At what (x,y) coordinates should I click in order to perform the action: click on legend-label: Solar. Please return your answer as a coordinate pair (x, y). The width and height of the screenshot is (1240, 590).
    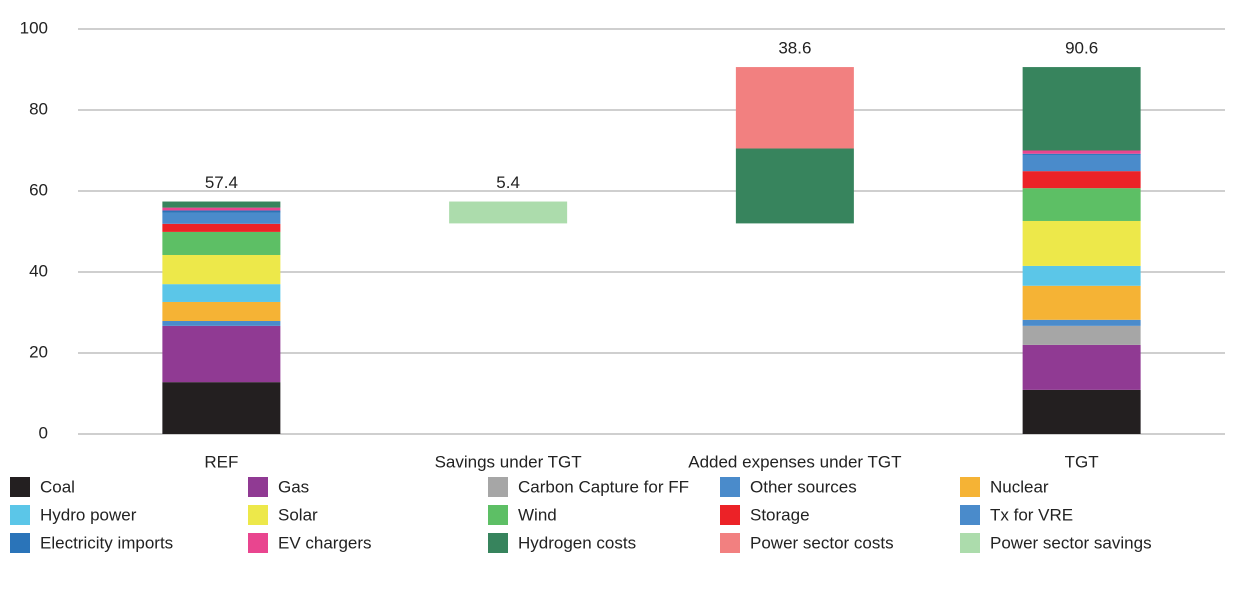
    Looking at the image, I should click on (298, 514).